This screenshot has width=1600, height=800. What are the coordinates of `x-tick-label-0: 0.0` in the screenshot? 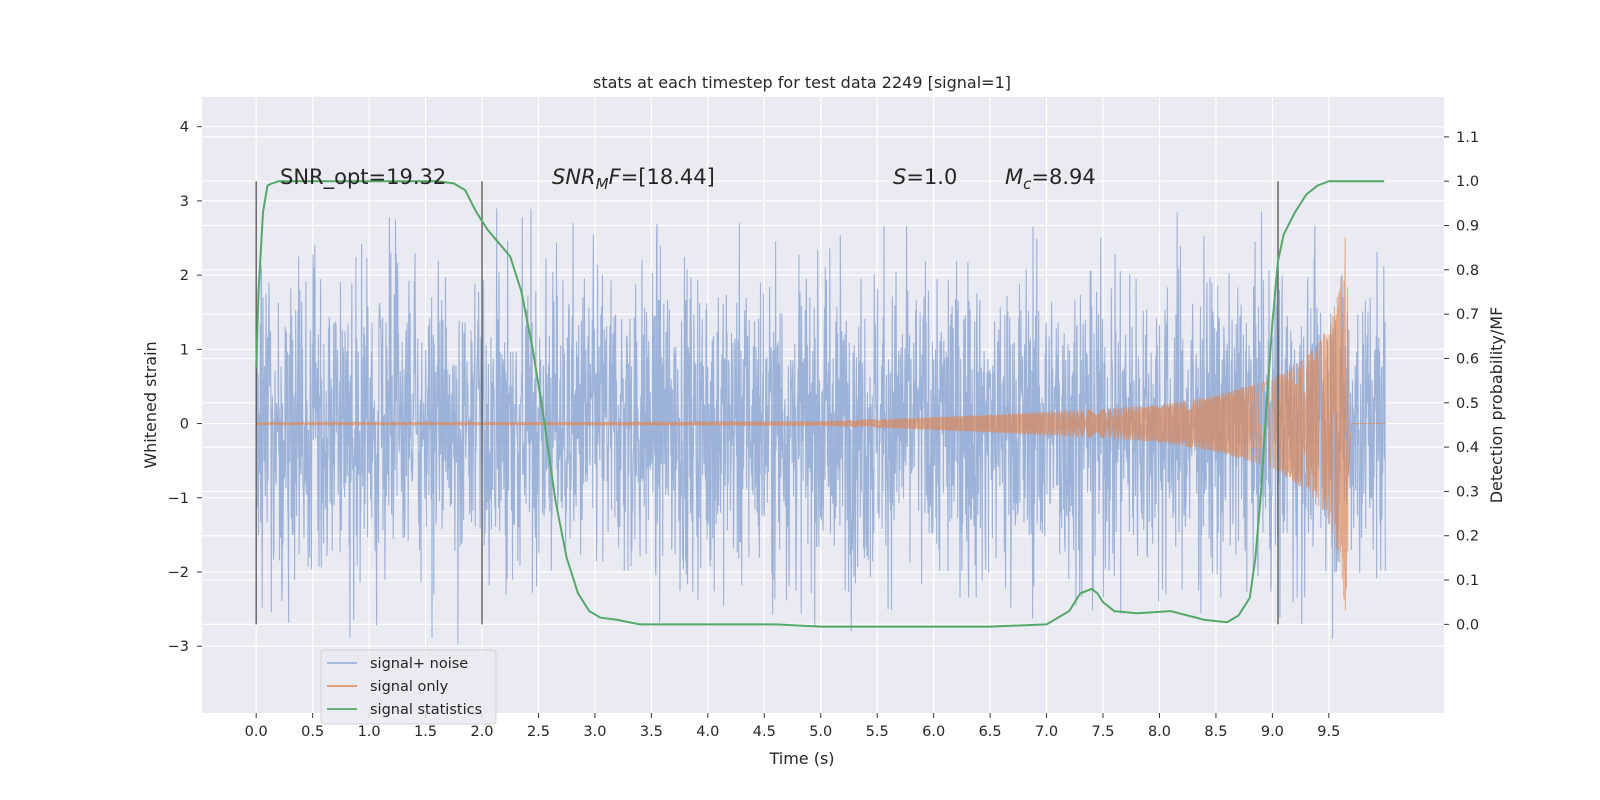 It's located at (256, 732).